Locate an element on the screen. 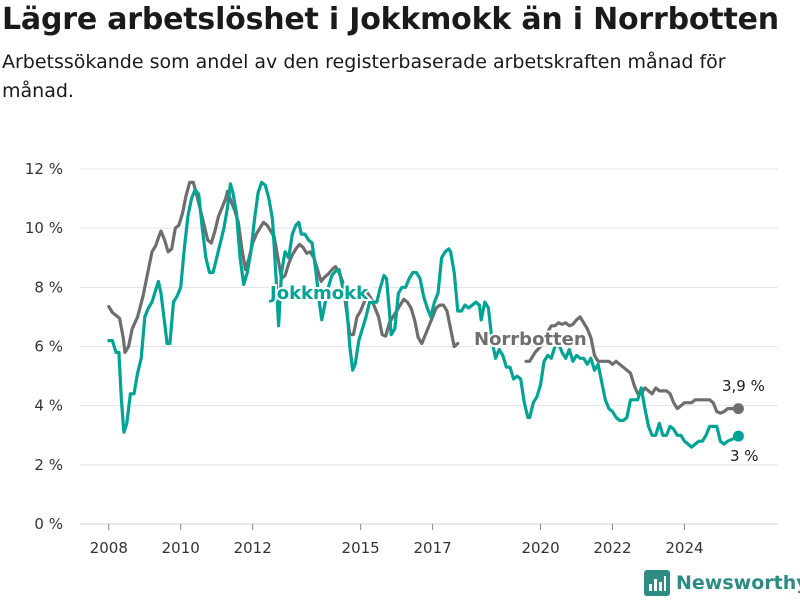  brand-logo: Newsworthy is located at coordinates (722, 583).